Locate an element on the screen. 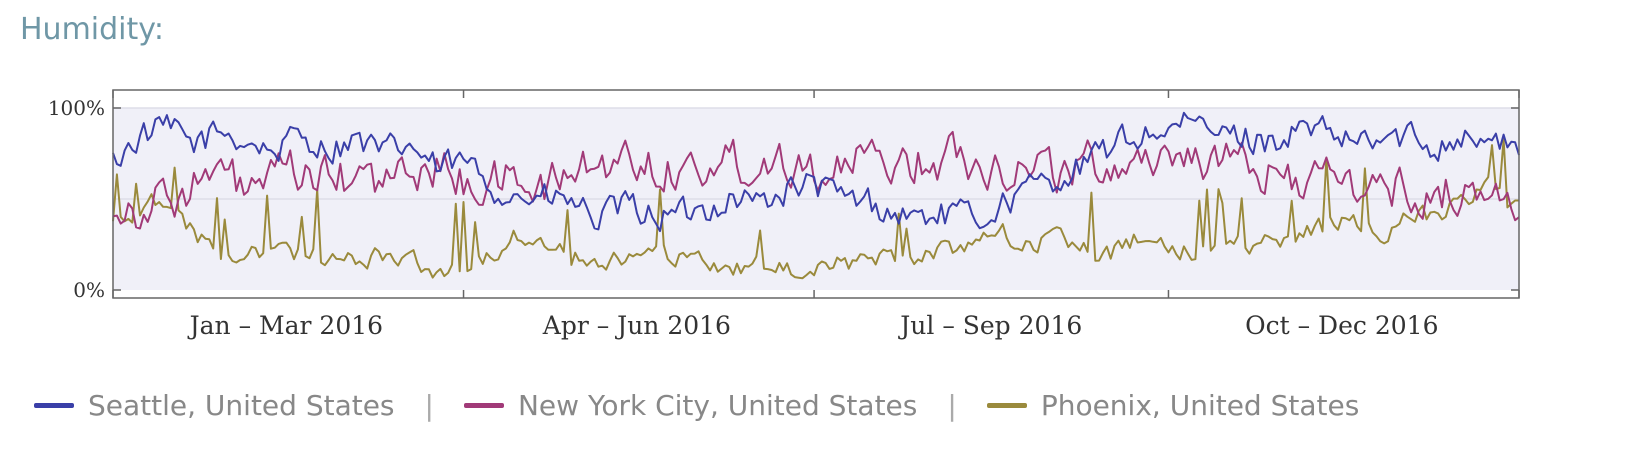 This screenshot has height=466, width=1626. y-tick-label: 100% is located at coordinates (76, 108).